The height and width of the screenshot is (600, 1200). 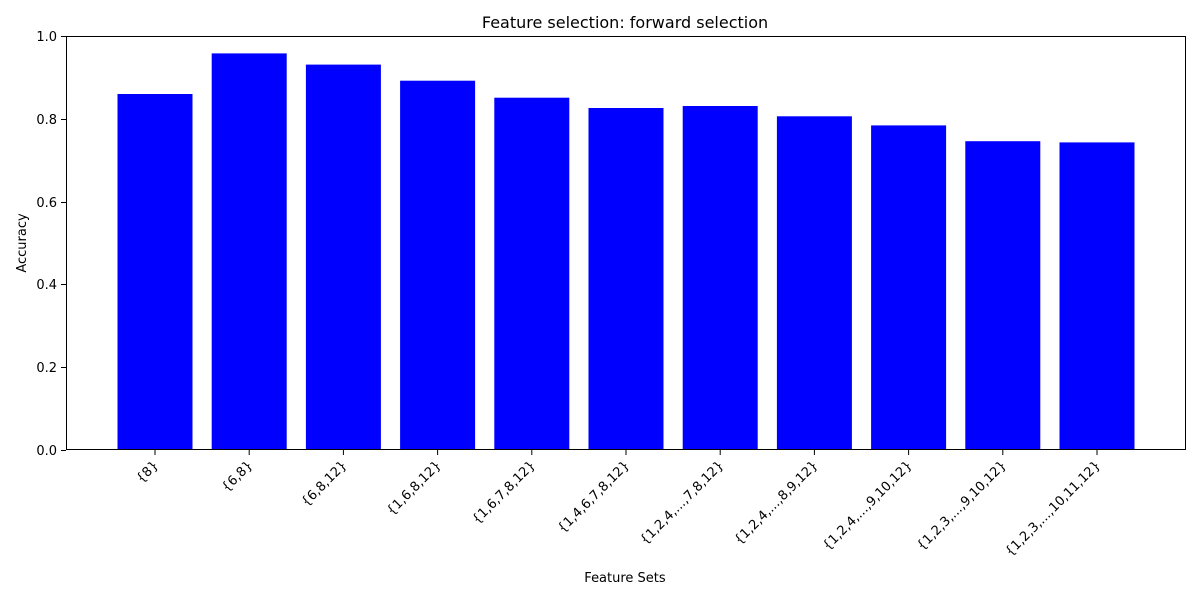 I want to click on x-tick-label-1: {6,8}, so click(x=237, y=476).